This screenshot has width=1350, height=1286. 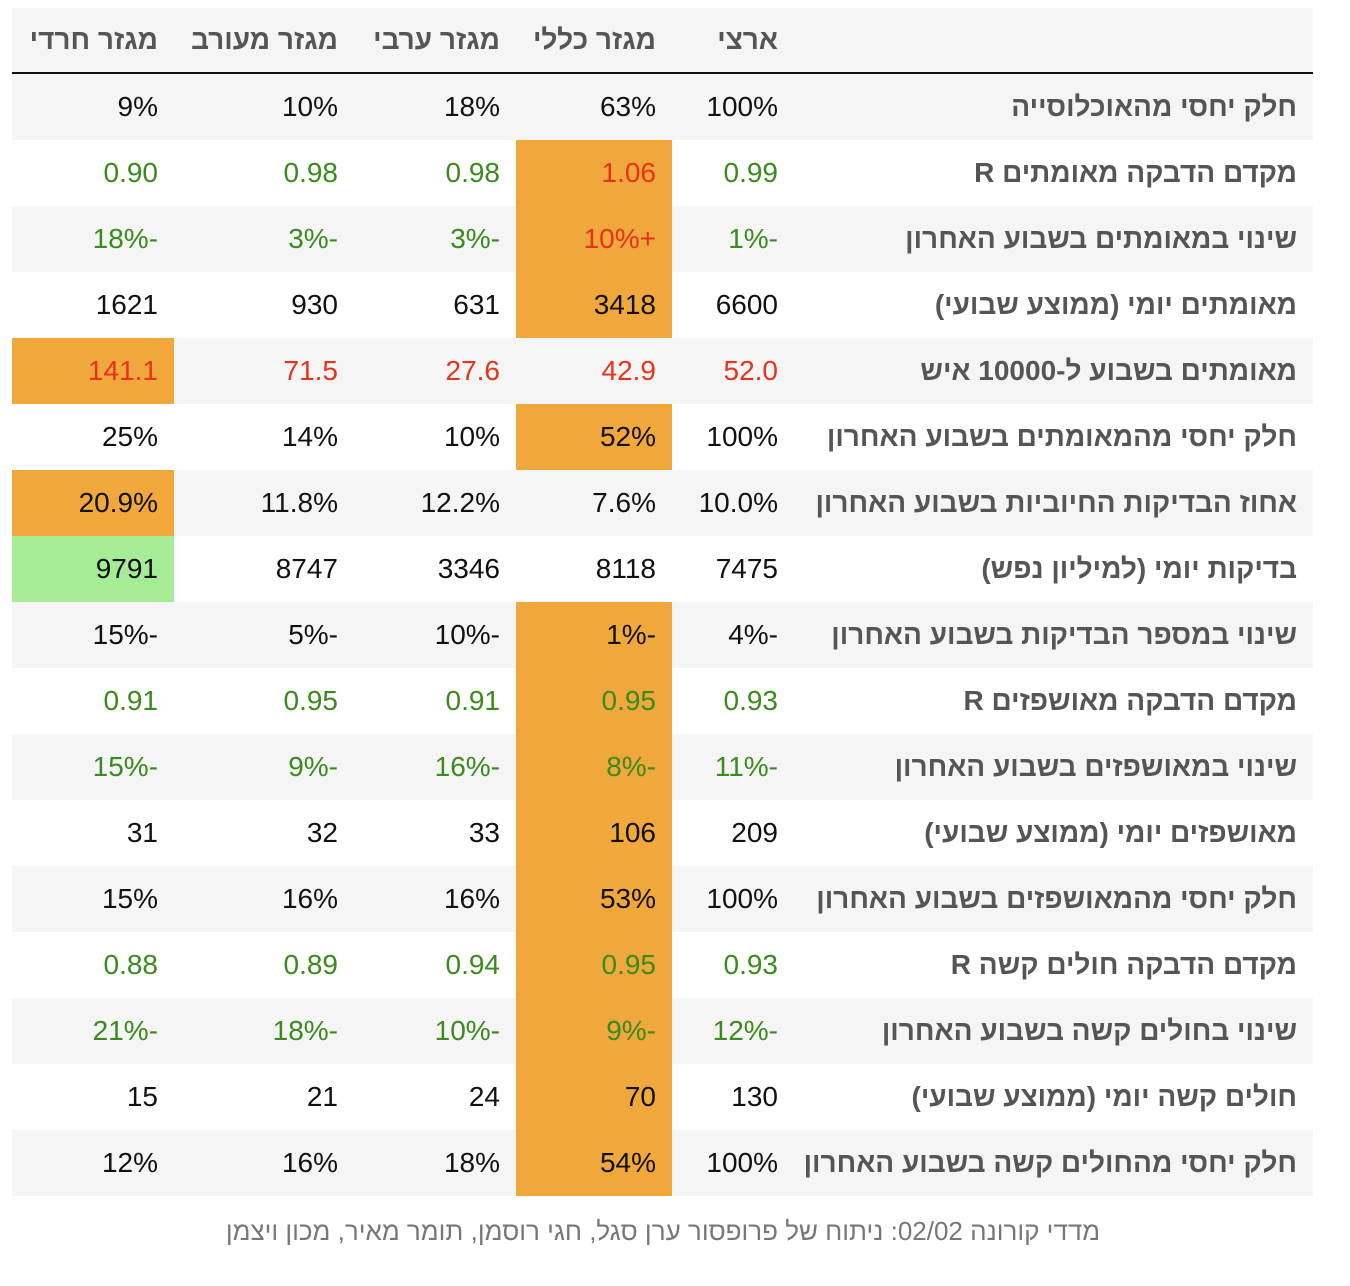 What do you see at coordinates (733, 1097) in the screenshot?
I see `table-cell: 130` at bounding box center [733, 1097].